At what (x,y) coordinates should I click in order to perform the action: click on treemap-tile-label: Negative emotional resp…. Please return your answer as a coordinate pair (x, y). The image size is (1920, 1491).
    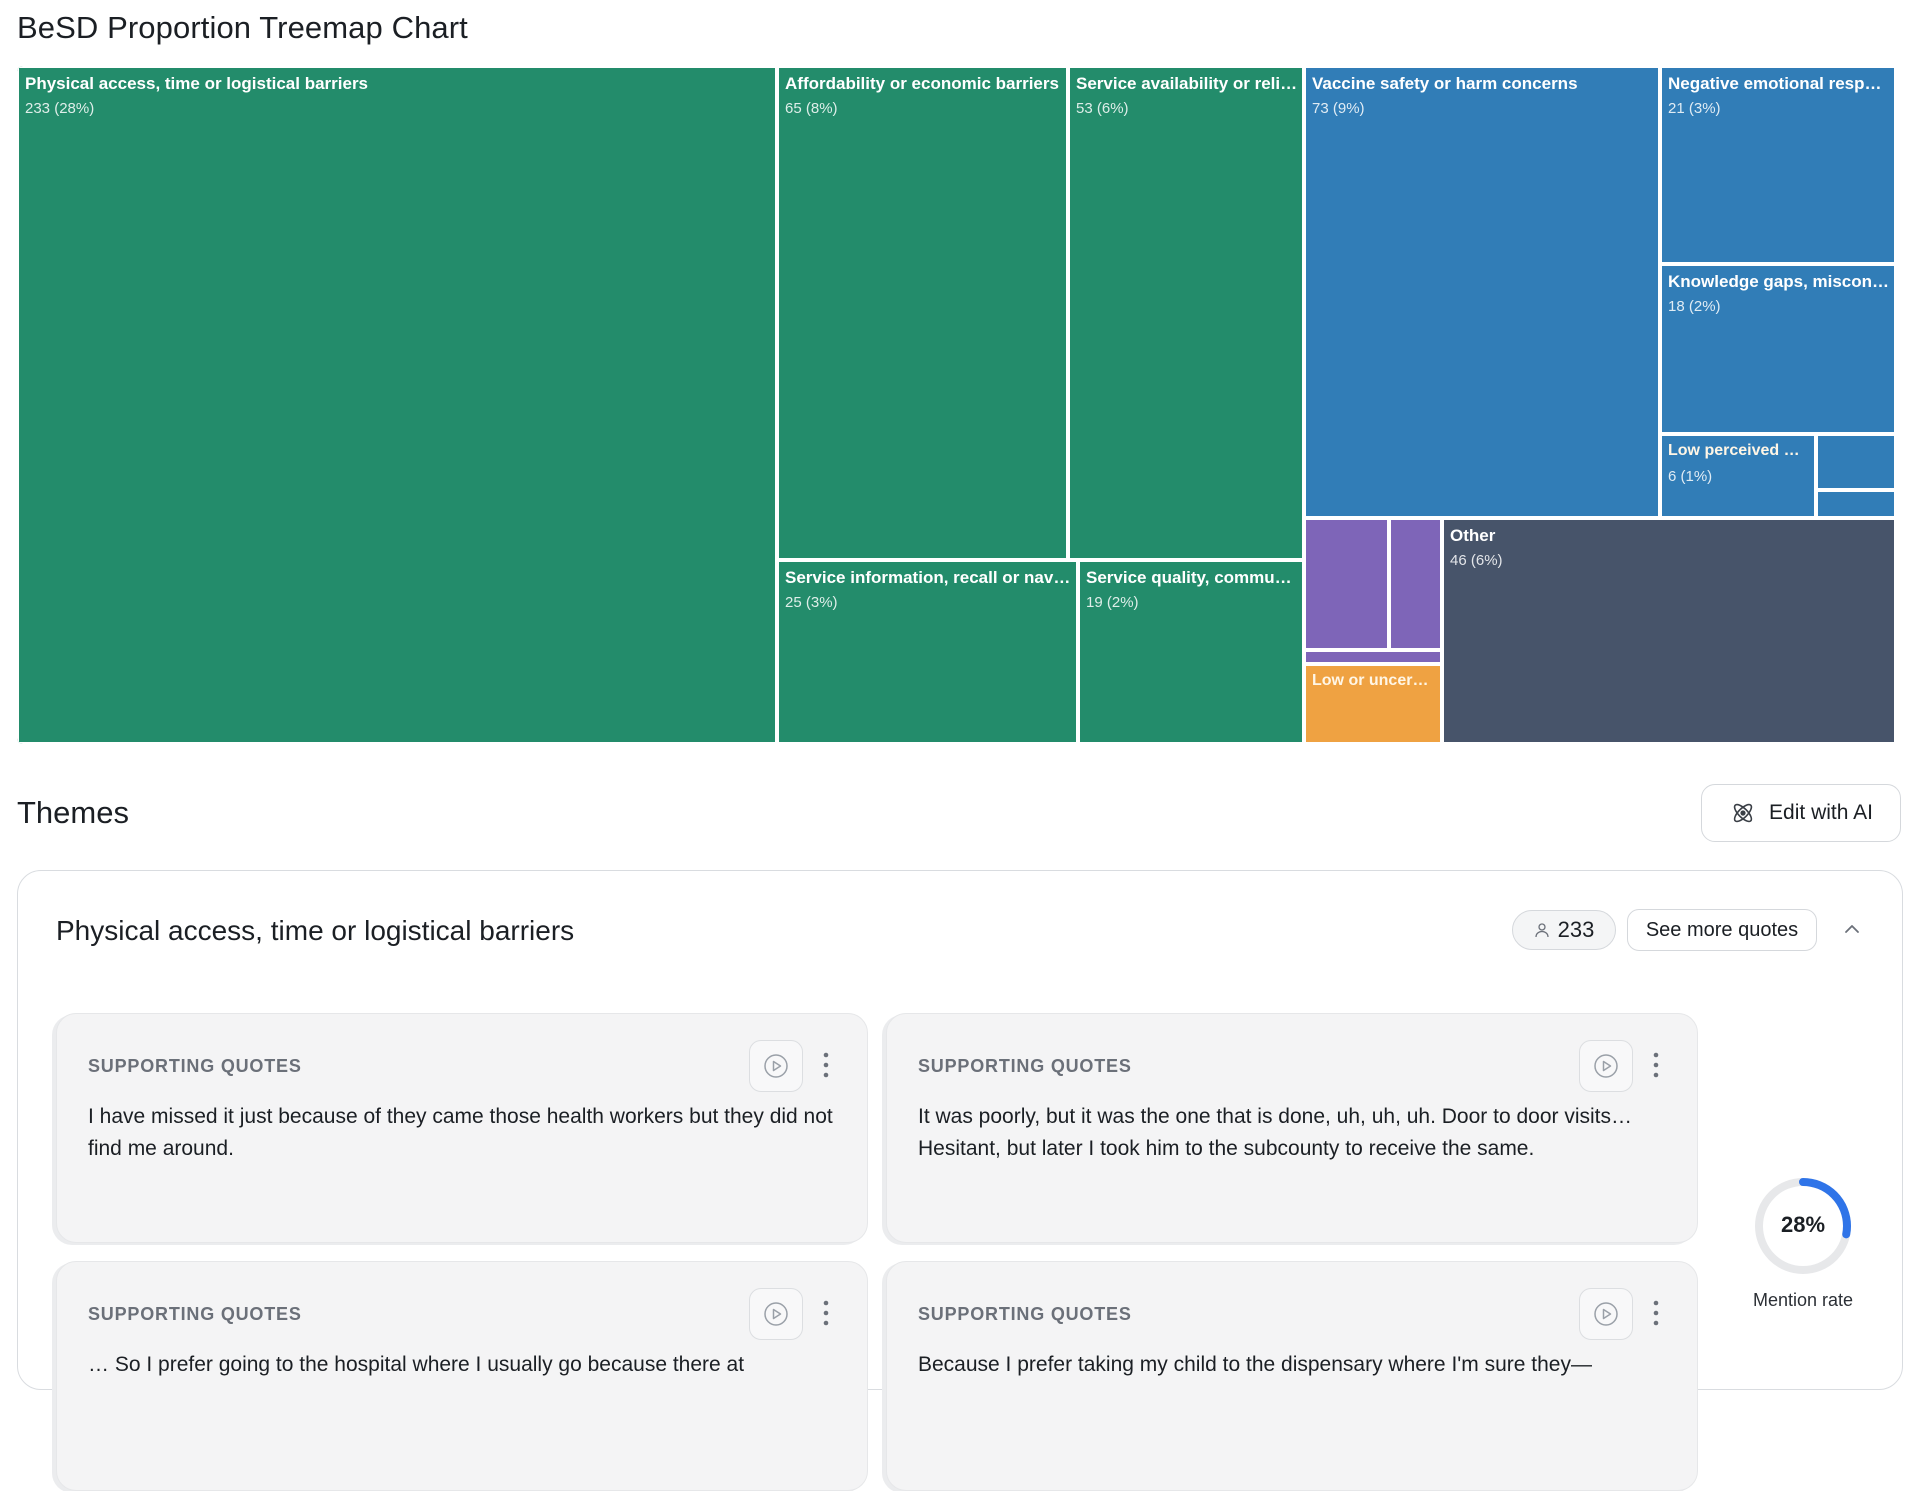
    Looking at the image, I should click on (1775, 83).